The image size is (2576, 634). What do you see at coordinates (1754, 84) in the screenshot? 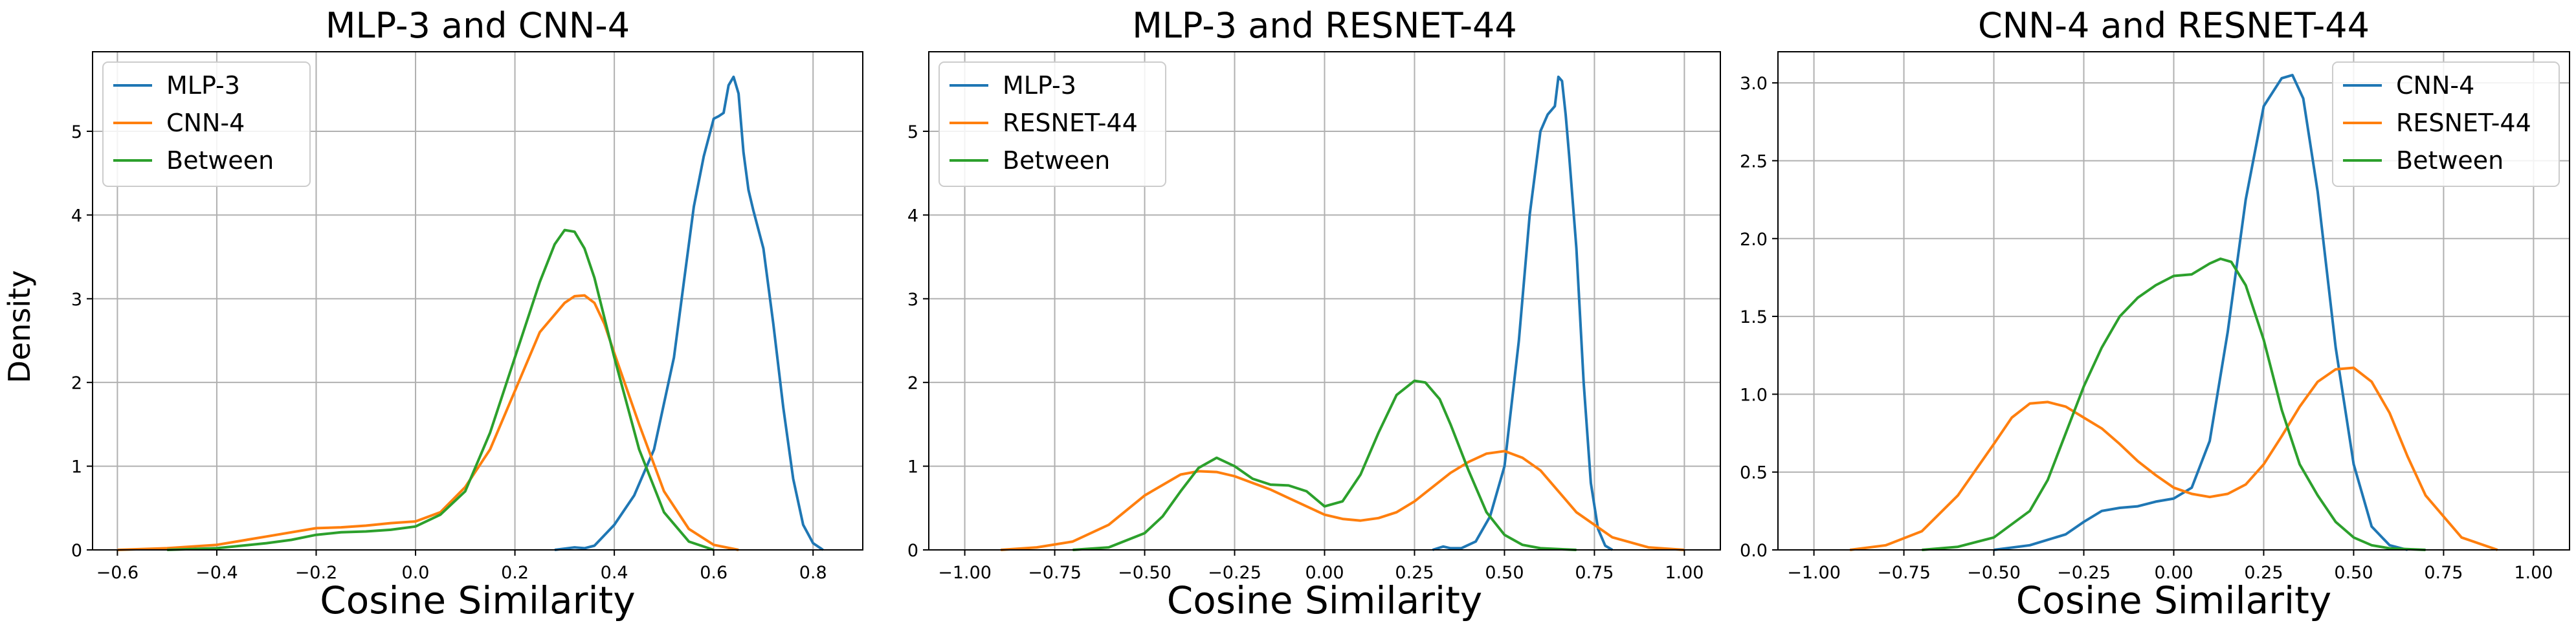
I see `y-tick-label: 3.0` at bounding box center [1754, 84].